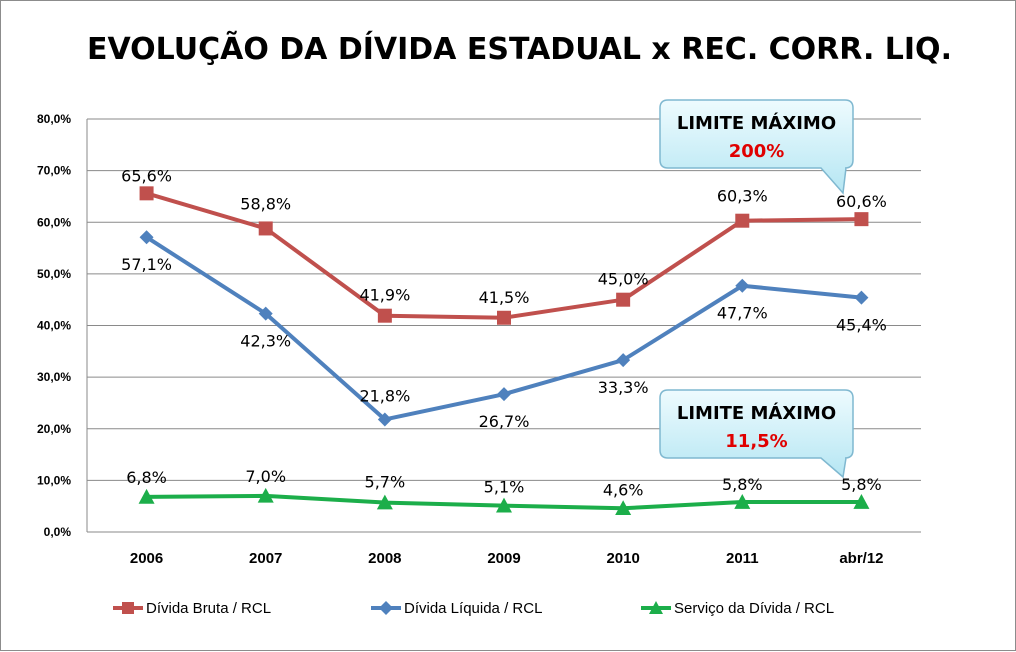  Describe the element at coordinates (861, 325) in the screenshot. I see `data-label: 45,4%` at that location.